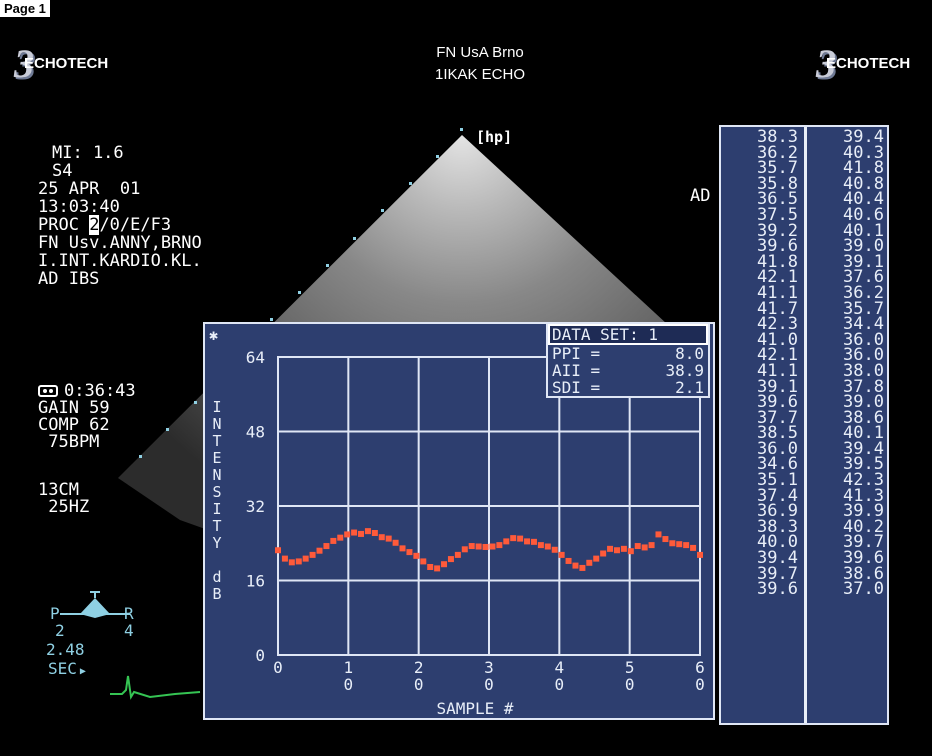  I want to click on sweep-seconds: 2.48, so click(65, 649).